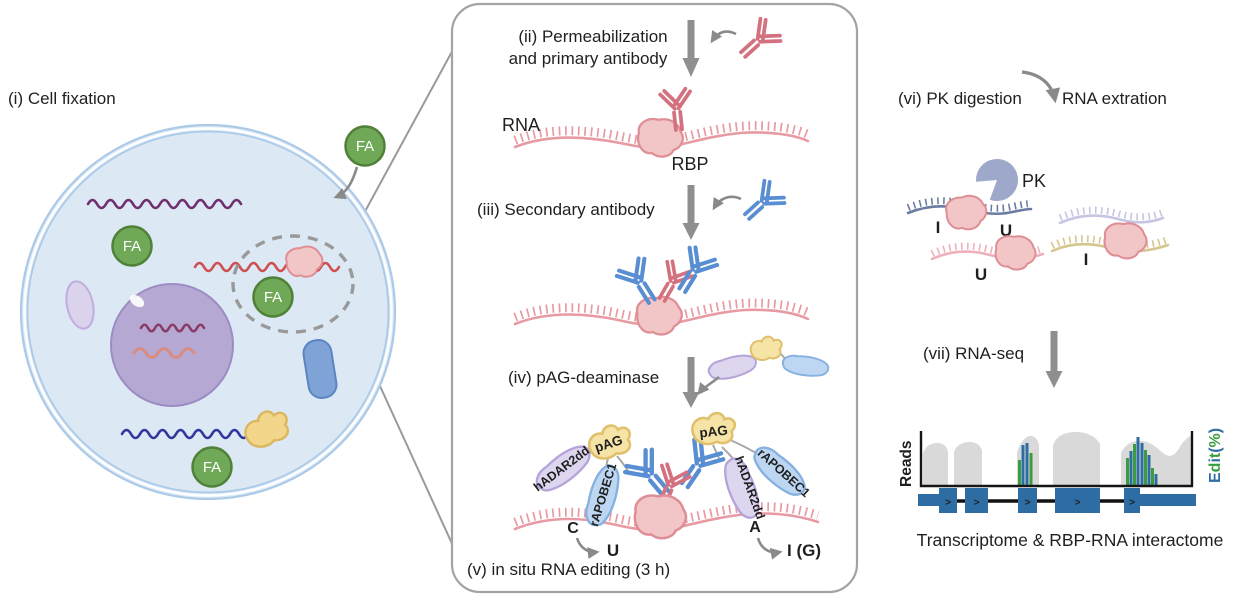 Image resolution: width=1249 pixels, height=609 pixels. Describe the element at coordinates (691, 48) in the screenshot. I see `step2-down-arrow` at that location.